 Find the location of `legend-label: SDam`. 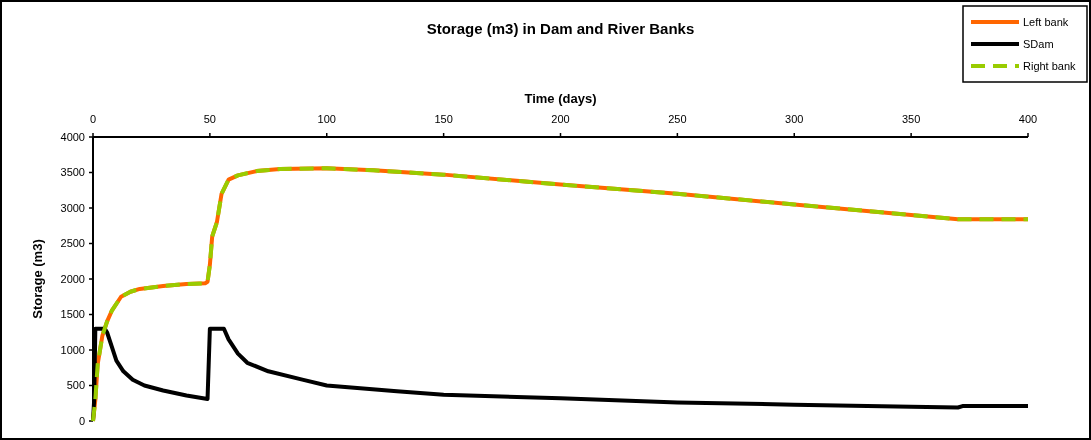

legend-label: SDam is located at coordinates (1038, 43).